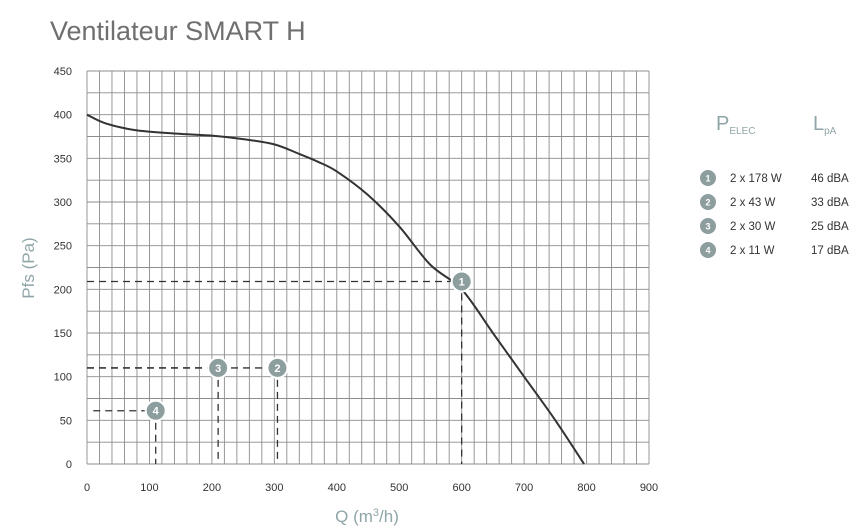  Describe the element at coordinates (63, 378) in the screenshot. I see `y-tick-label: 100` at that location.